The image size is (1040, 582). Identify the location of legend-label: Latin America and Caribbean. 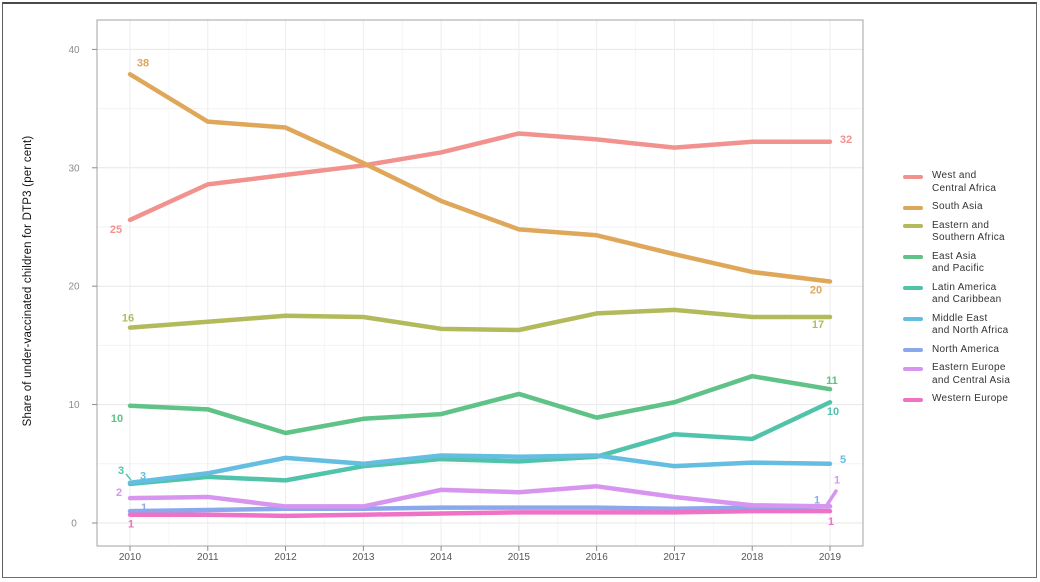
(967, 293).